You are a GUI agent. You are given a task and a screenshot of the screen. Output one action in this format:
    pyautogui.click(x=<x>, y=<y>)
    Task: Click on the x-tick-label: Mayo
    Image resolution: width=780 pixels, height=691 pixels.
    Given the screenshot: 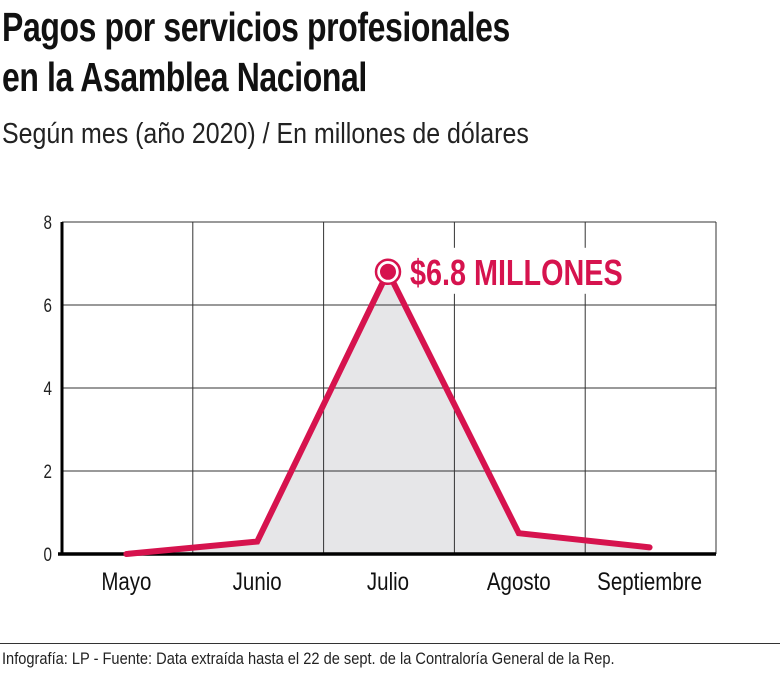 What is the action you would take?
    pyautogui.click(x=126, y=581)
    